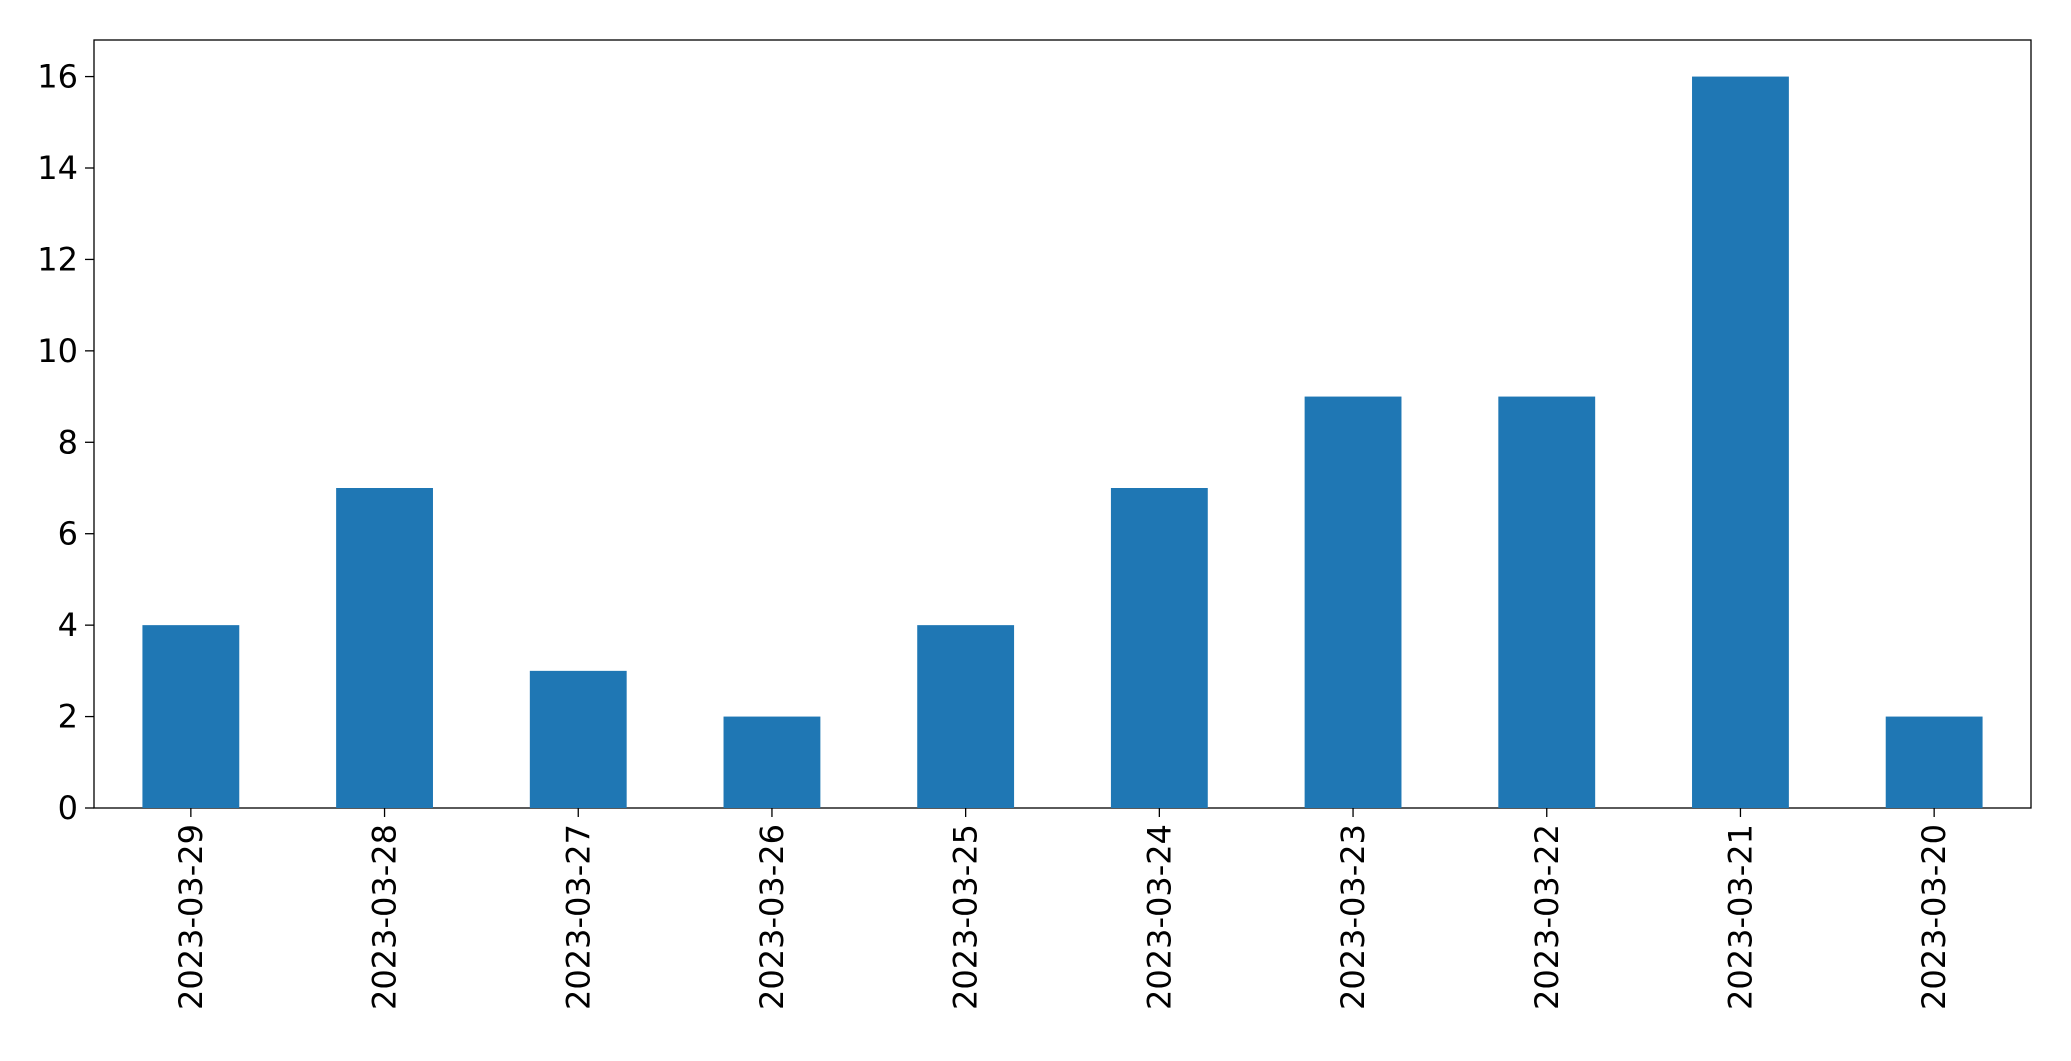 The width and height of the screenshot is (2071, 1061). Describe the element at coordinates (68, 442) in the screenshot. I see `y-tick-label: 8` at that location.